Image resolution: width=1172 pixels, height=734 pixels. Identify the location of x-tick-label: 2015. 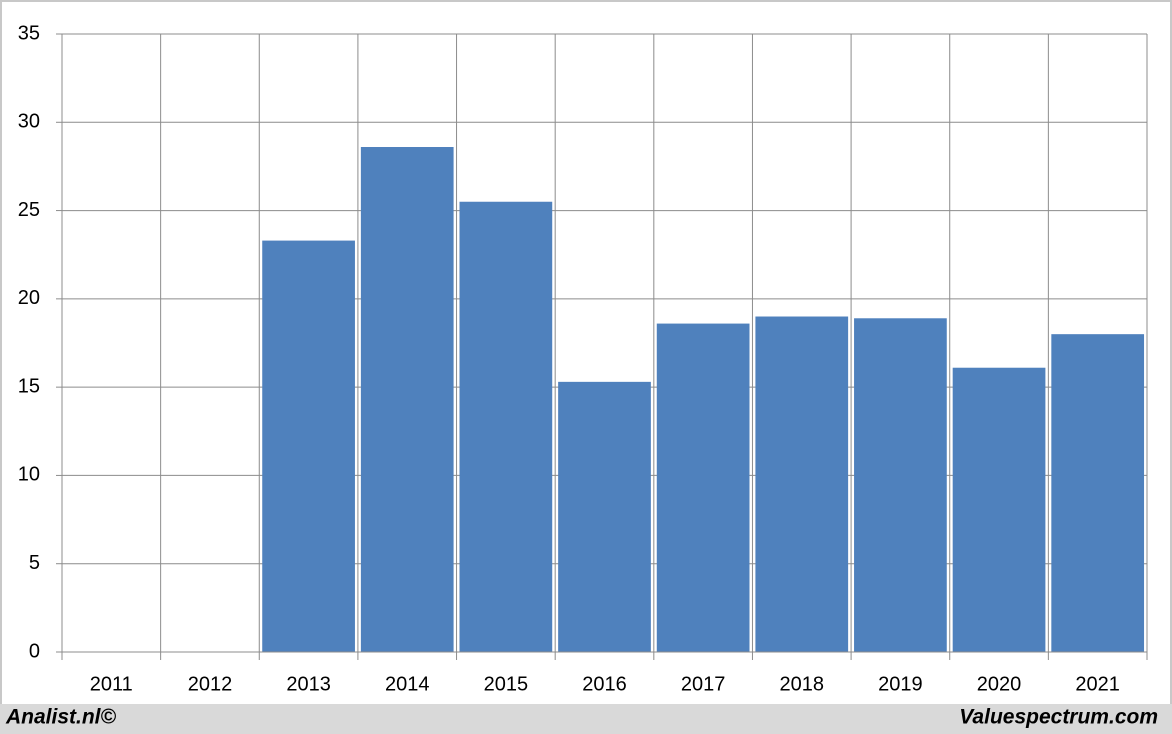
(506, 684).